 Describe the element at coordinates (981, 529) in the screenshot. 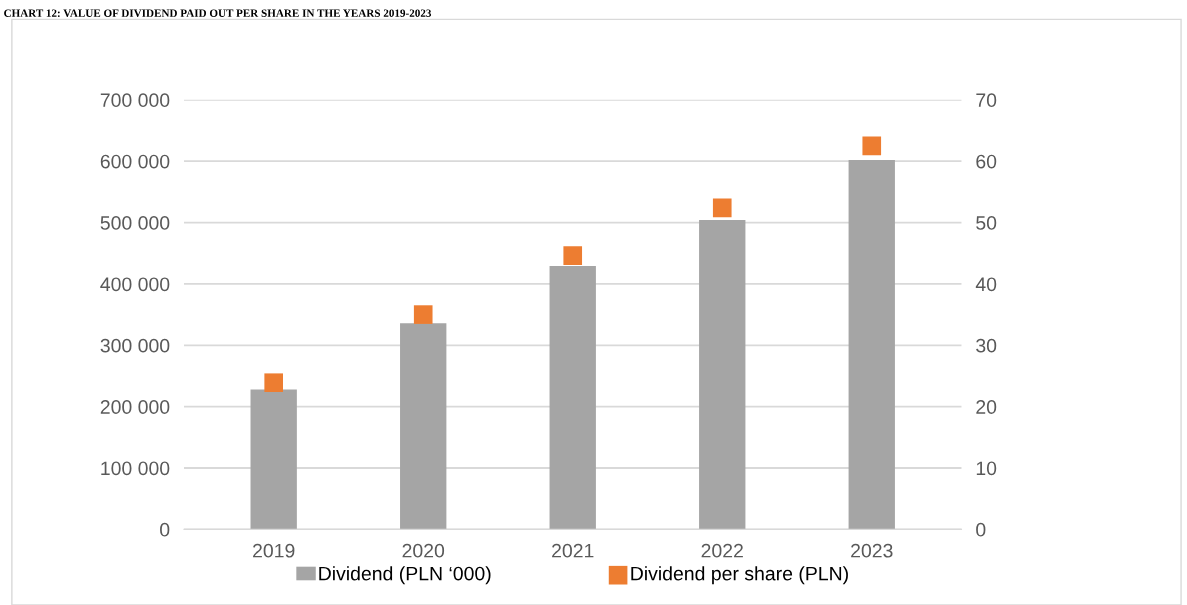

I see `y2-tick-label: 0` at that location.